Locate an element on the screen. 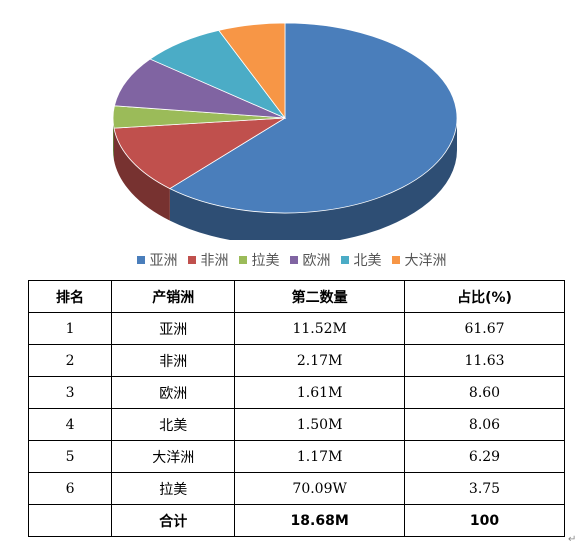 This screenshot has width=583, height=552. total-rank is located at coordinates (70, 520).